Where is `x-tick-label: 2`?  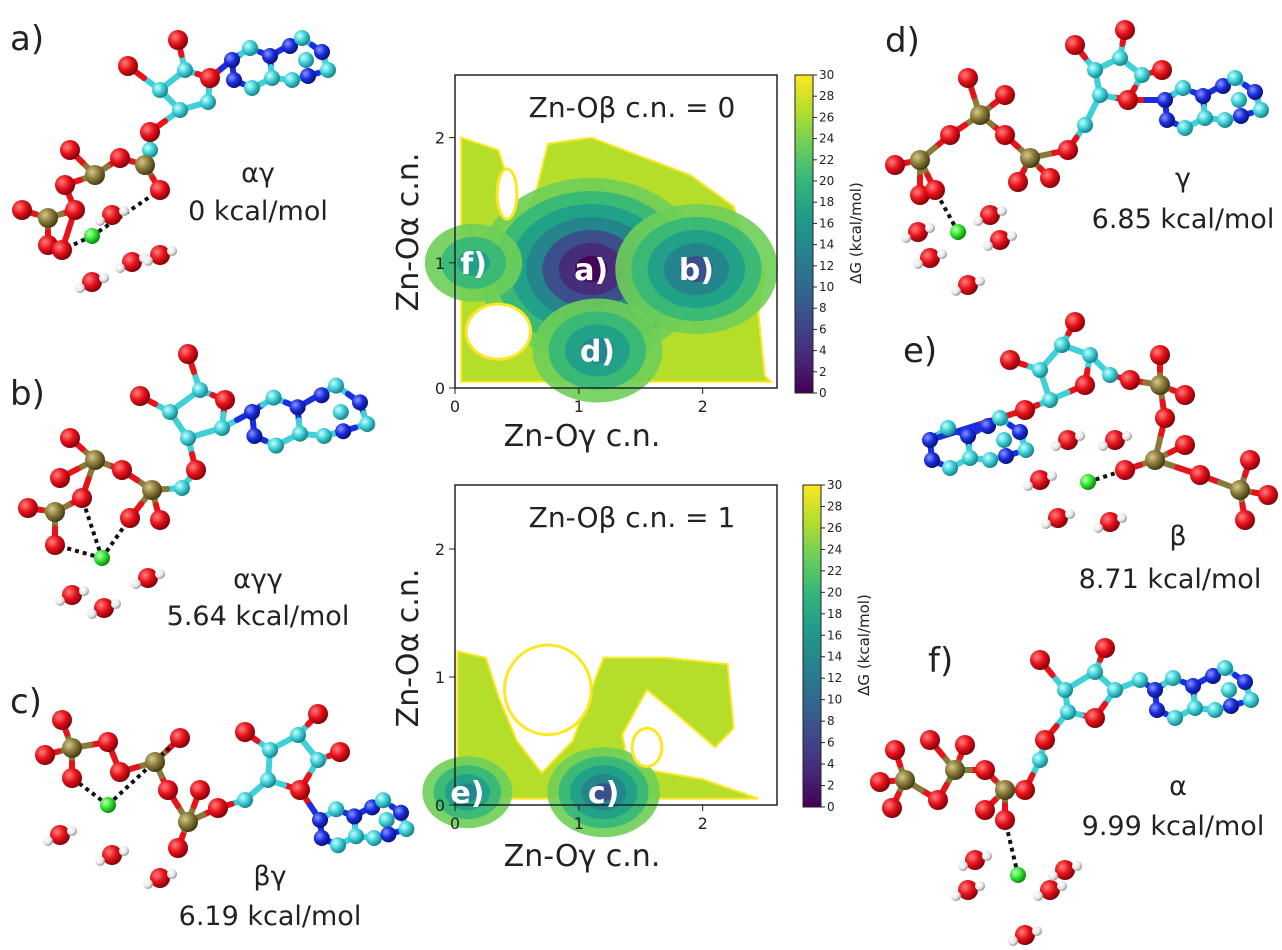 x-tick-label: 2 is located at coordinates (703, 406).